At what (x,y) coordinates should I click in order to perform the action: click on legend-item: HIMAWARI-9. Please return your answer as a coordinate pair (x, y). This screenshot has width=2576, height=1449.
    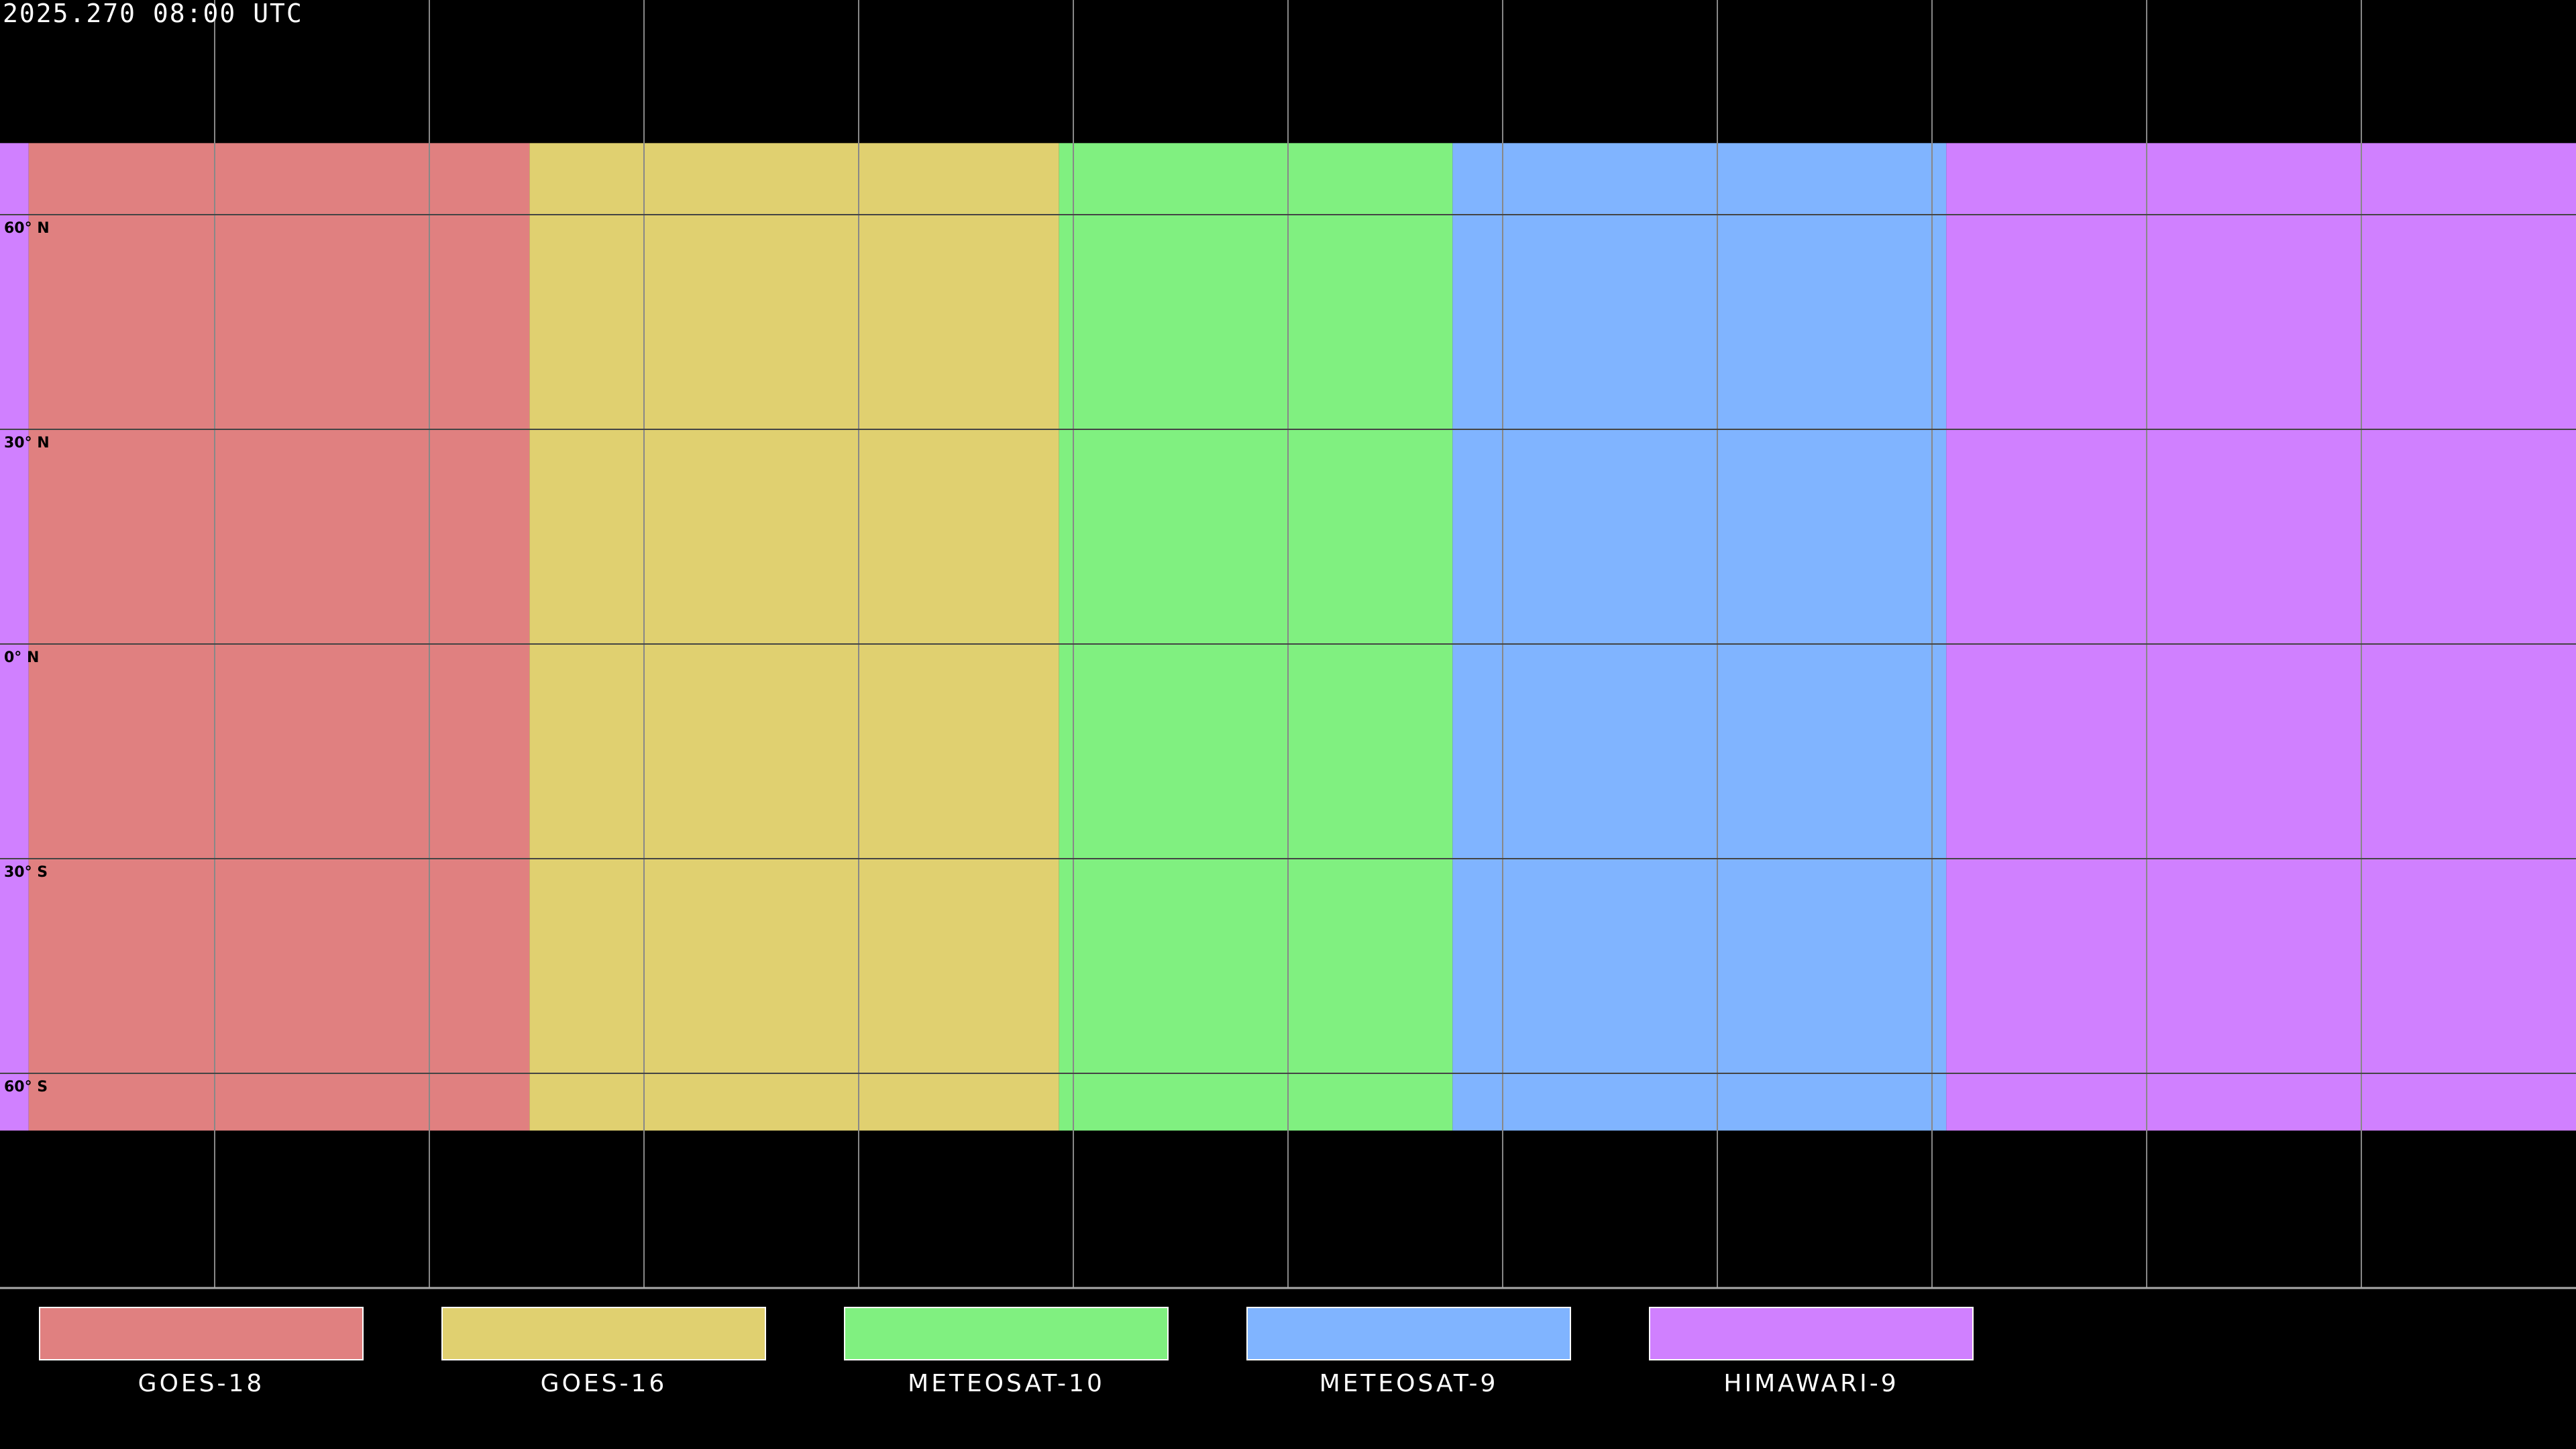
    Looking at the image, I should click on (1811, 1352).